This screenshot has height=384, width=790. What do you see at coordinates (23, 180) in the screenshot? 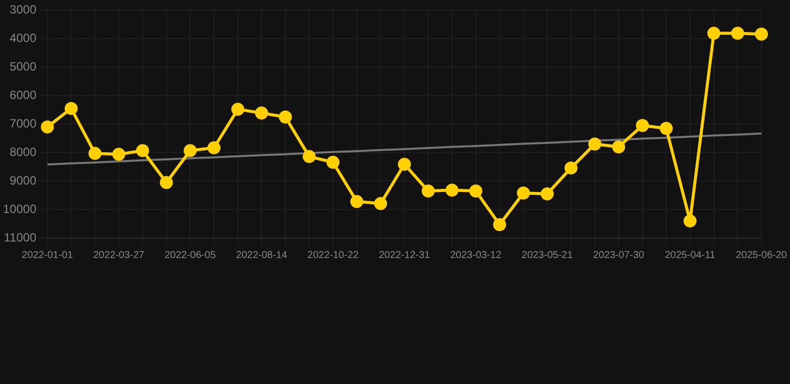
I see `y-tick-label: 9000` at bounding box center [23, 180].